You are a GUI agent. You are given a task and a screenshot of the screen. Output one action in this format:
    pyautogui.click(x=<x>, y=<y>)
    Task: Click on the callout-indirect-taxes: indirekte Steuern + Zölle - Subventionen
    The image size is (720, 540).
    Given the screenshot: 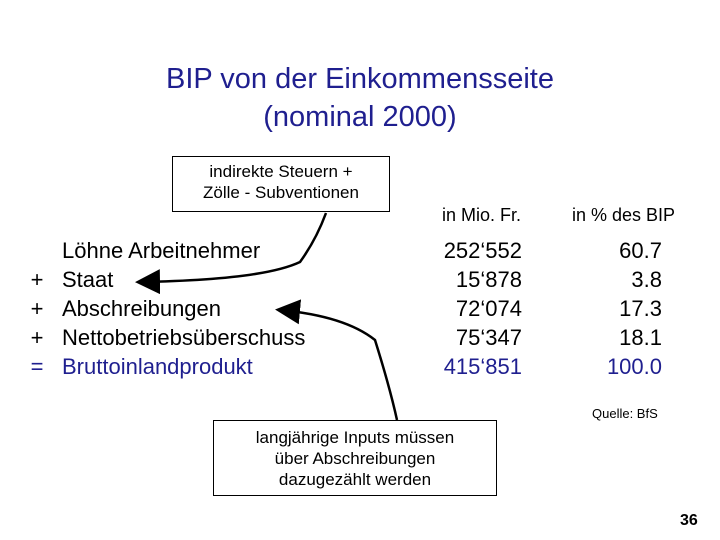 What is the action you would take?
    pyautogui.click(x=281, y=184)
    